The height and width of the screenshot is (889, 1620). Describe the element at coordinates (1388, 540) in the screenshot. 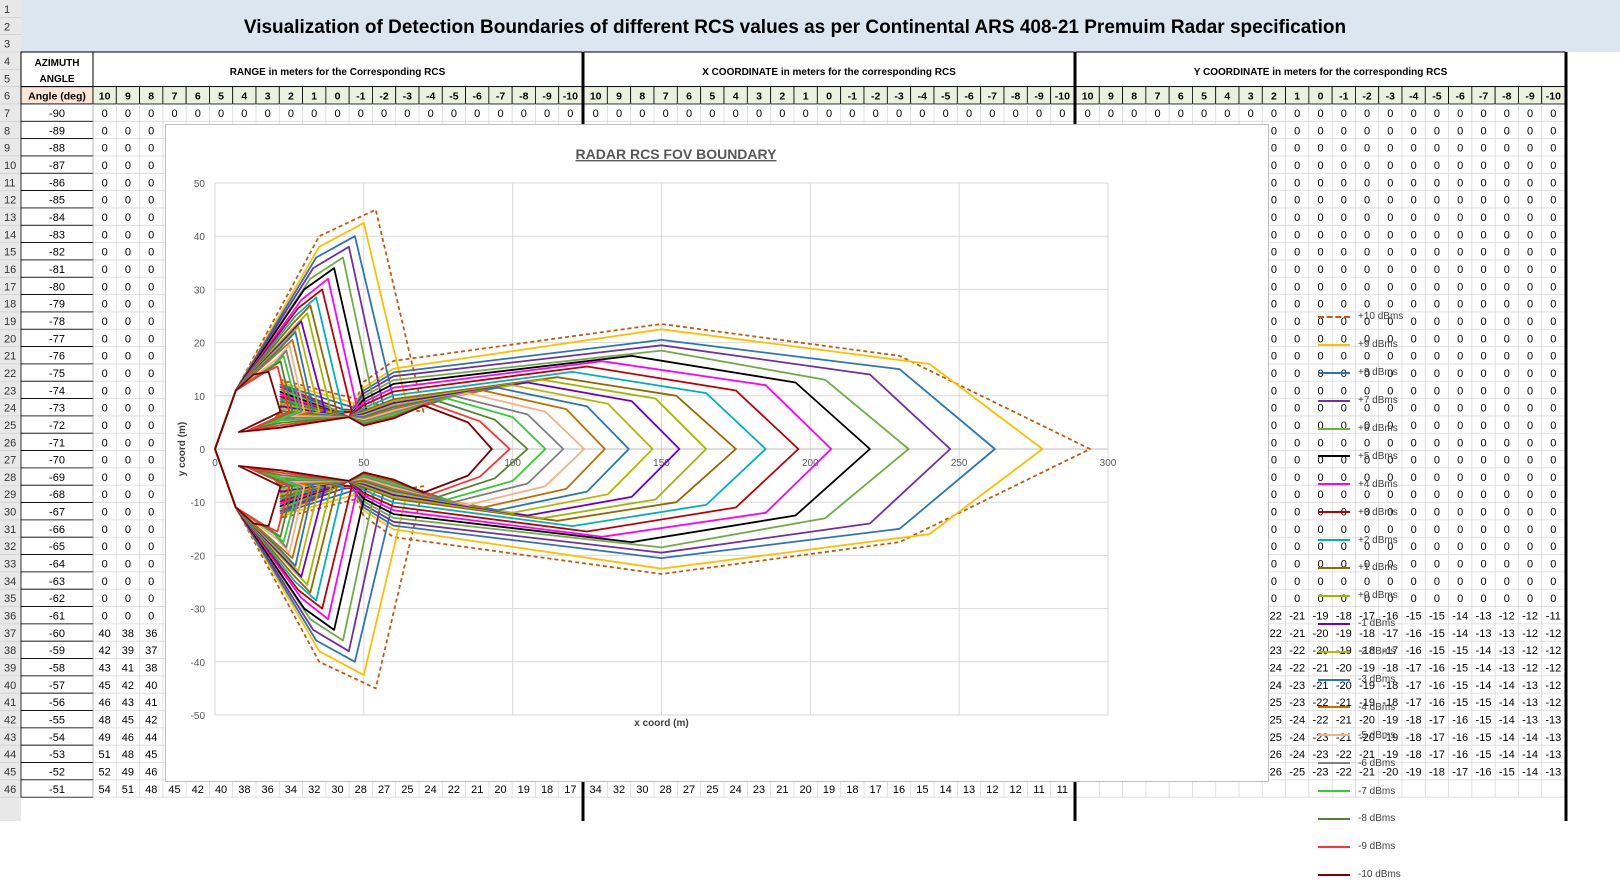

I see `legend-item: +2 dBms` at that location.